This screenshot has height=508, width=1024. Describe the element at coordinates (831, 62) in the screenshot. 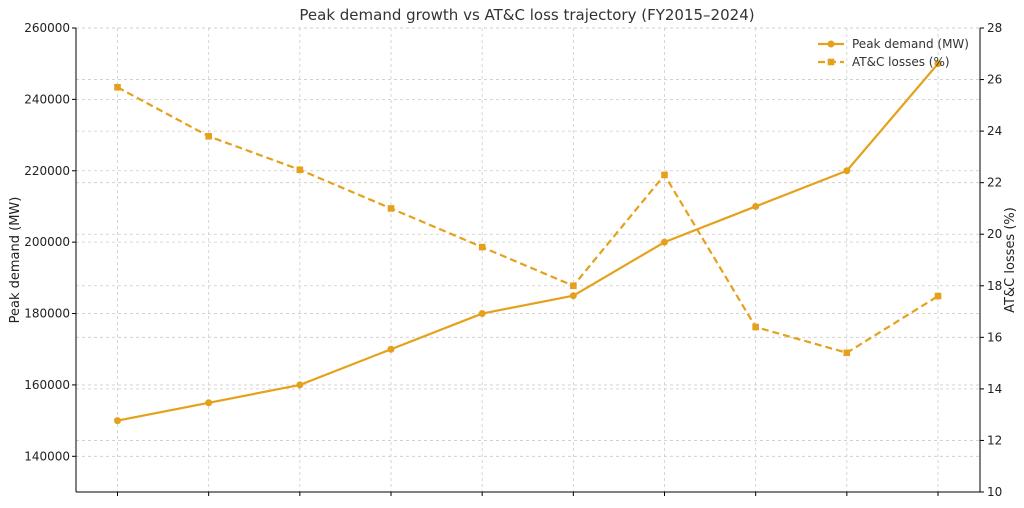

I see `legend-marker-square` at that location.